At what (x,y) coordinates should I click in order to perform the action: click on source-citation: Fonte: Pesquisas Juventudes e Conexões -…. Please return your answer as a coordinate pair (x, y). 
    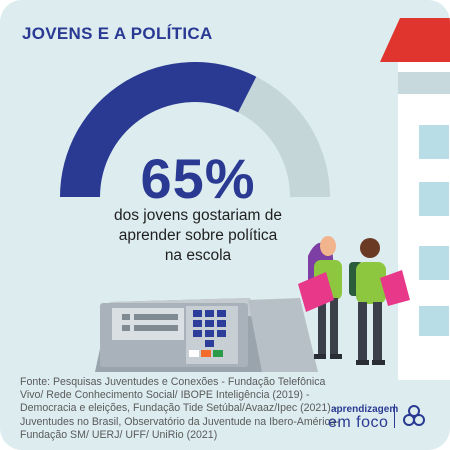
    Looking at the image, I should click on (180, 408).